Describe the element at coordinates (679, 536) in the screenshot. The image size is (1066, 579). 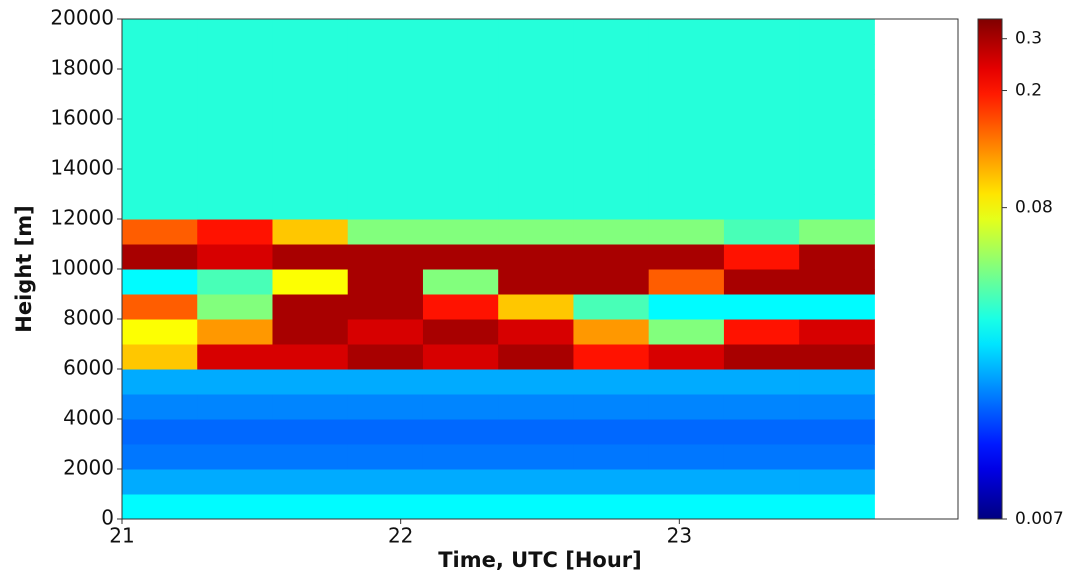
I see `x-tick-label: 23` at that location.